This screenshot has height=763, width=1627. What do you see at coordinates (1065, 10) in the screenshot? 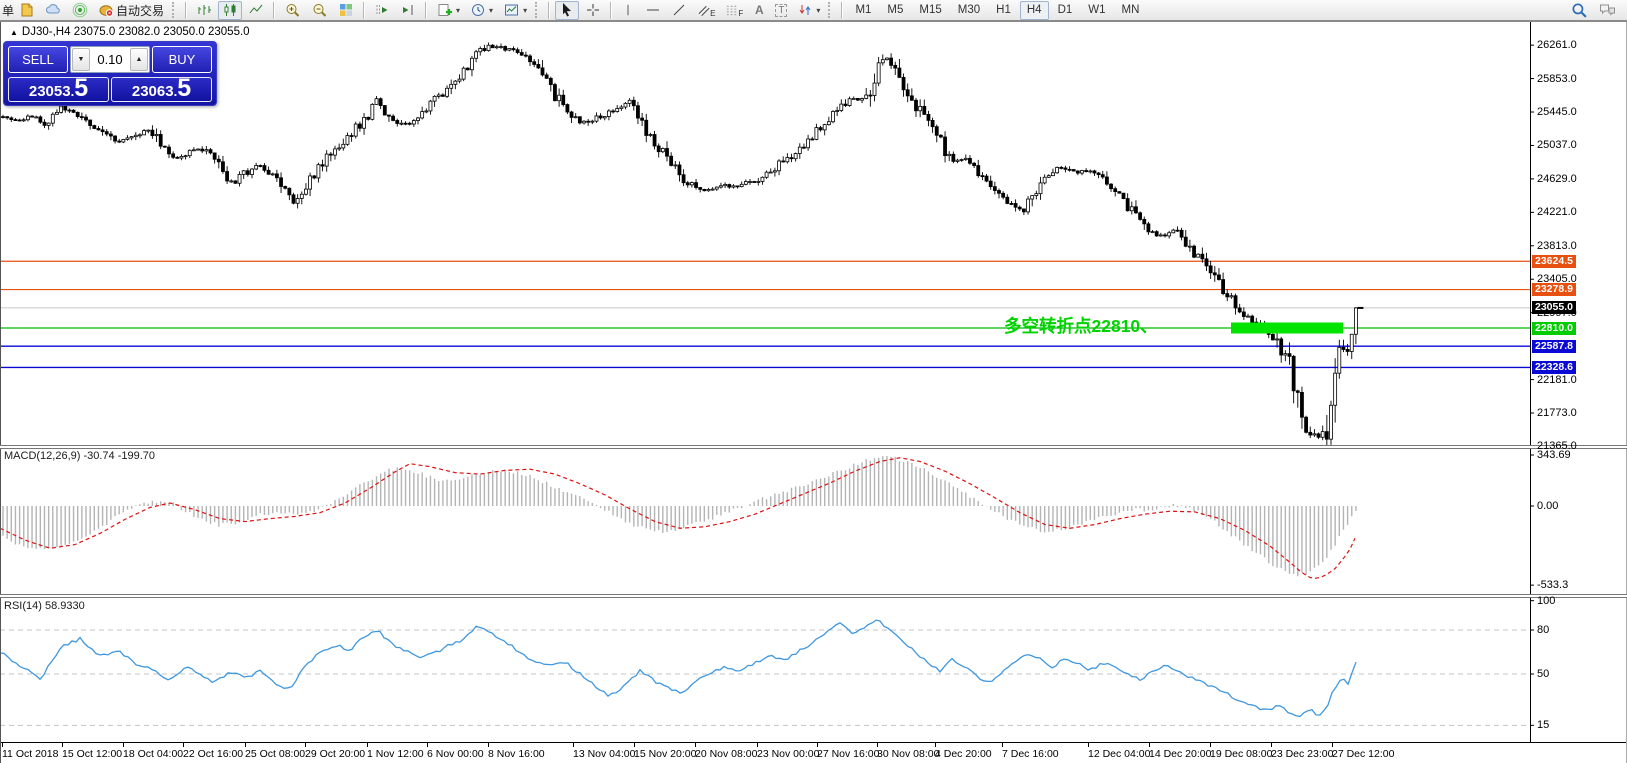
I see `timeframe-d1: D1` at bounding box center [1065, 10].